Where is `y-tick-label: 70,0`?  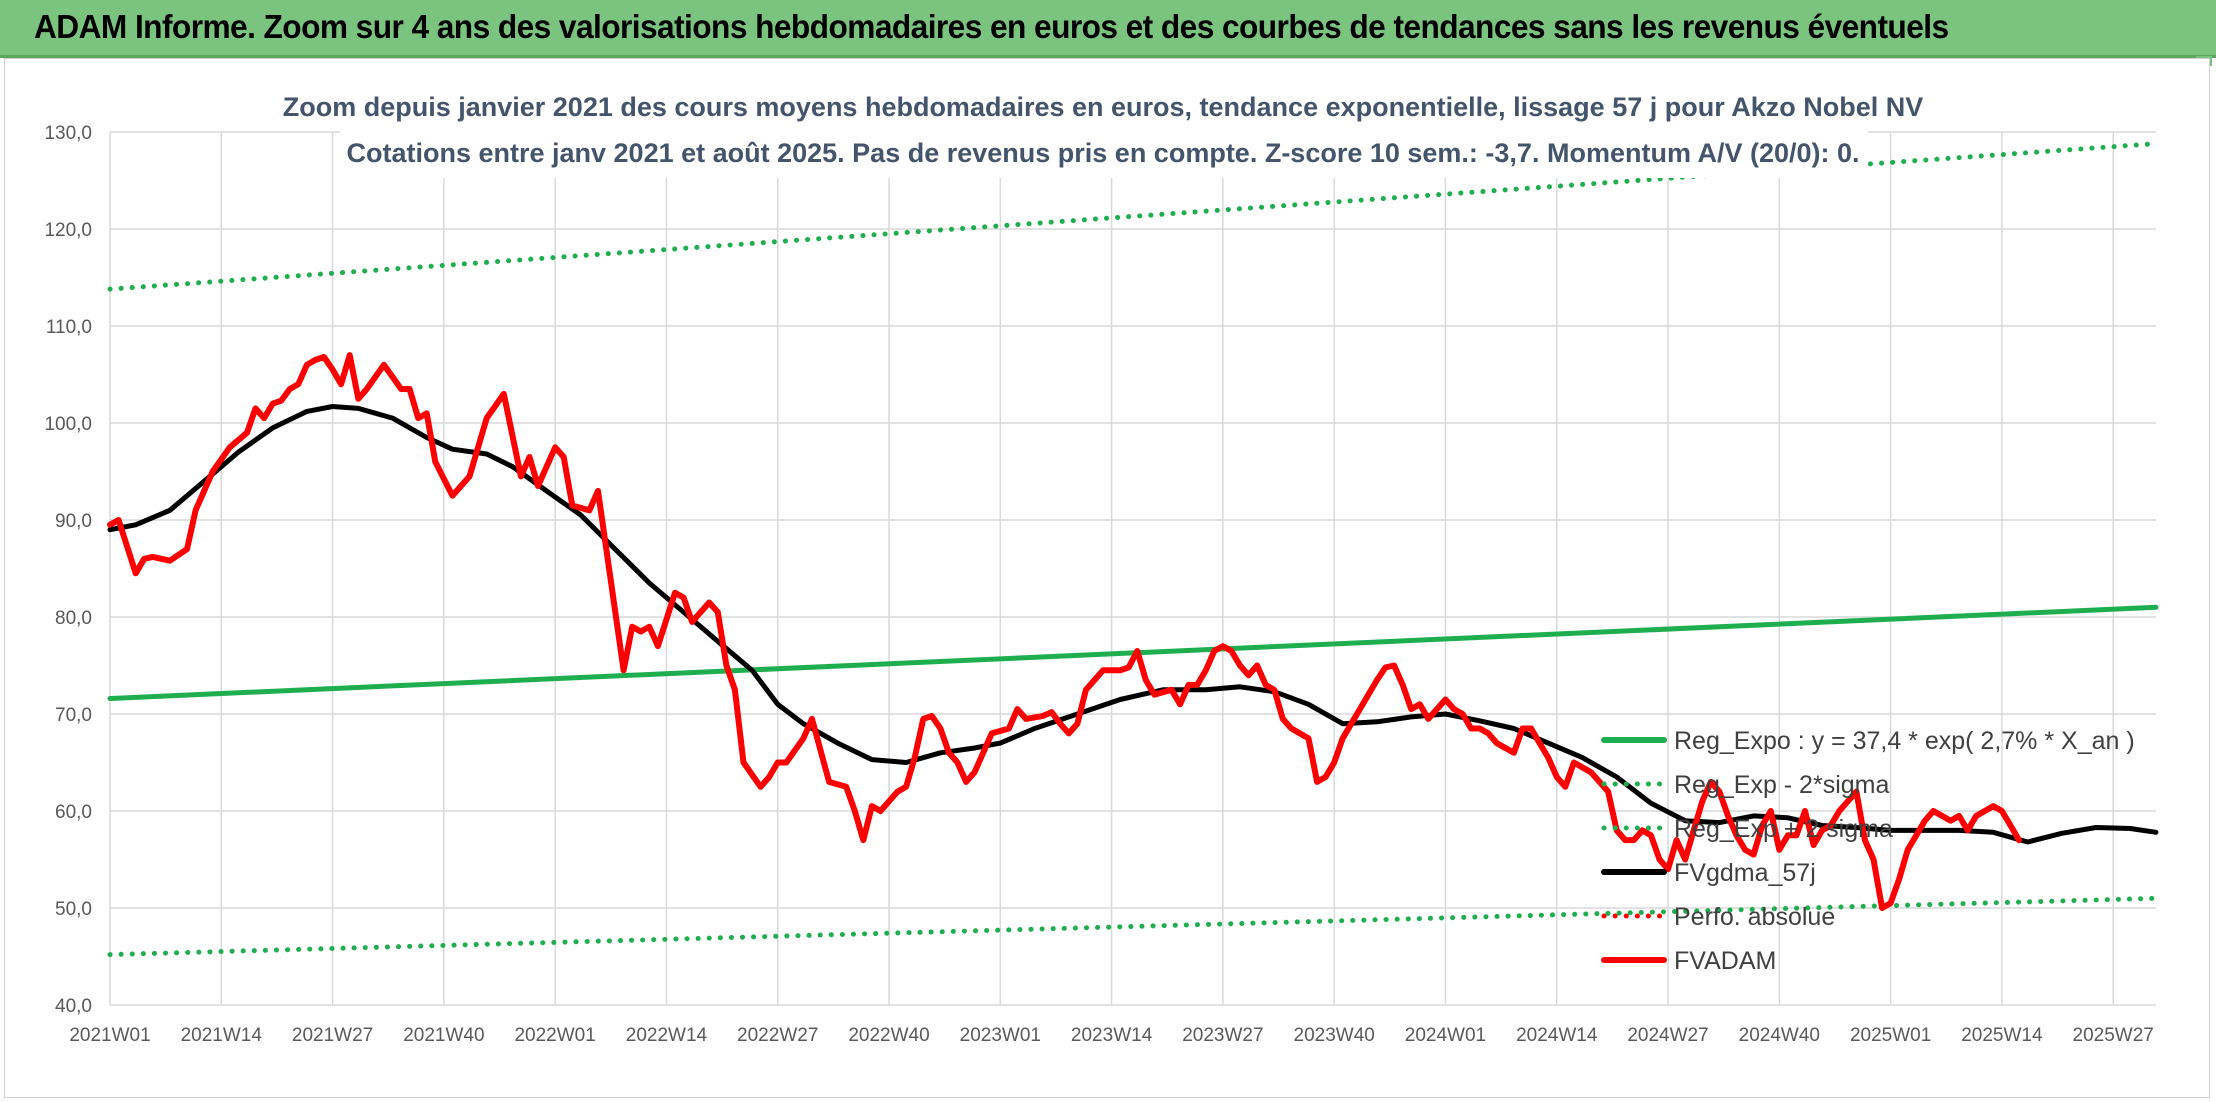
y-tick-label: 70,0 is located at coordinates (73, 715).